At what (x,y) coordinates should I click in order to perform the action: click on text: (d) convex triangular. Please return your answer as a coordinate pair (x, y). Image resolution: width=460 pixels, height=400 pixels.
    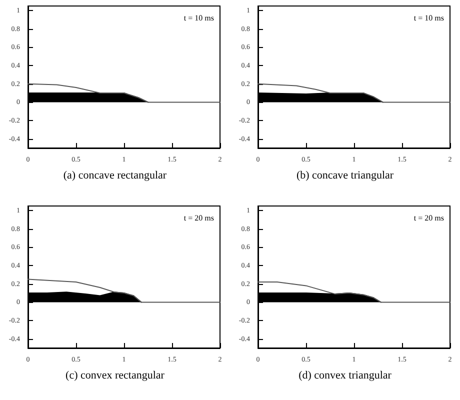
    Looking at the image, I should click on (345, 376).